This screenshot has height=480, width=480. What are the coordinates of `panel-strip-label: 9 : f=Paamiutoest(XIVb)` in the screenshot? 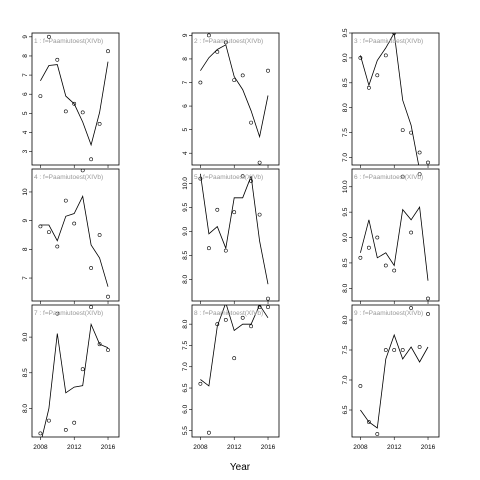 It's located at (388, 313).